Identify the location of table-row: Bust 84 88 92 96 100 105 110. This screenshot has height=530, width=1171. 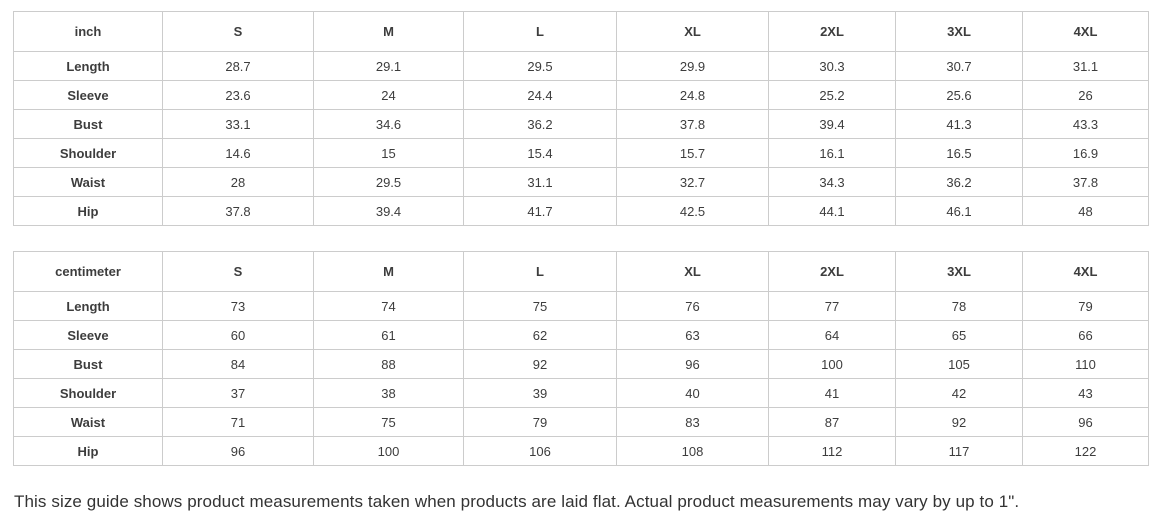
(581, 364).